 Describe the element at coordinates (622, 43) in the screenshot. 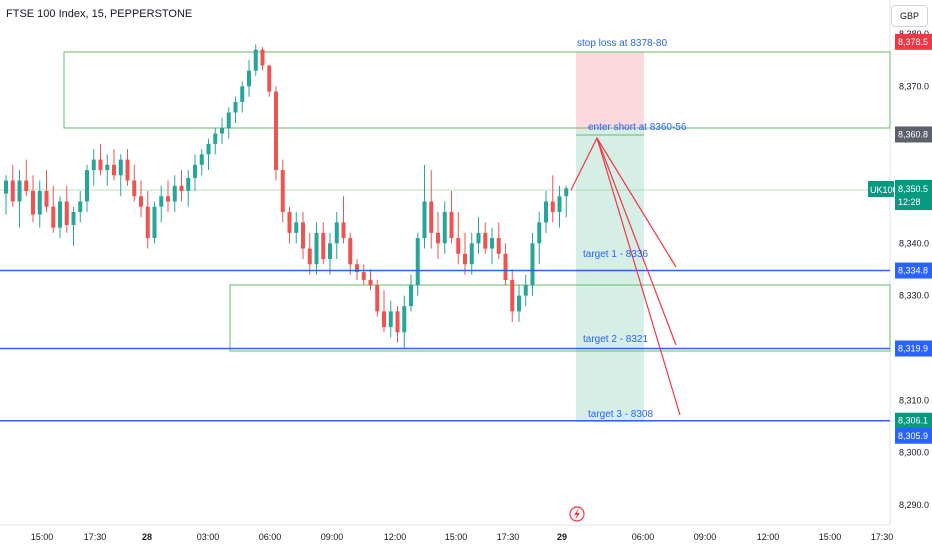

I see `stop-loss-note: stop loss at 8378-80` at that location.